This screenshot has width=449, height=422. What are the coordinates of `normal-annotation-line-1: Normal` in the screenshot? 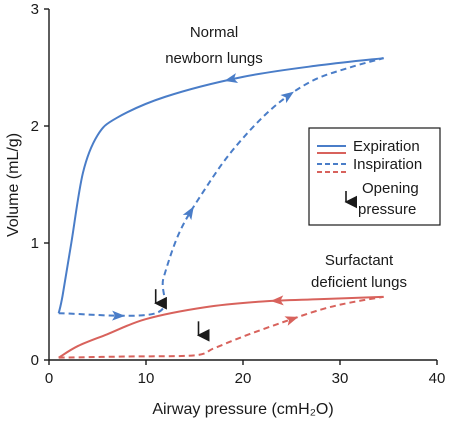 It's located at (214, 32).